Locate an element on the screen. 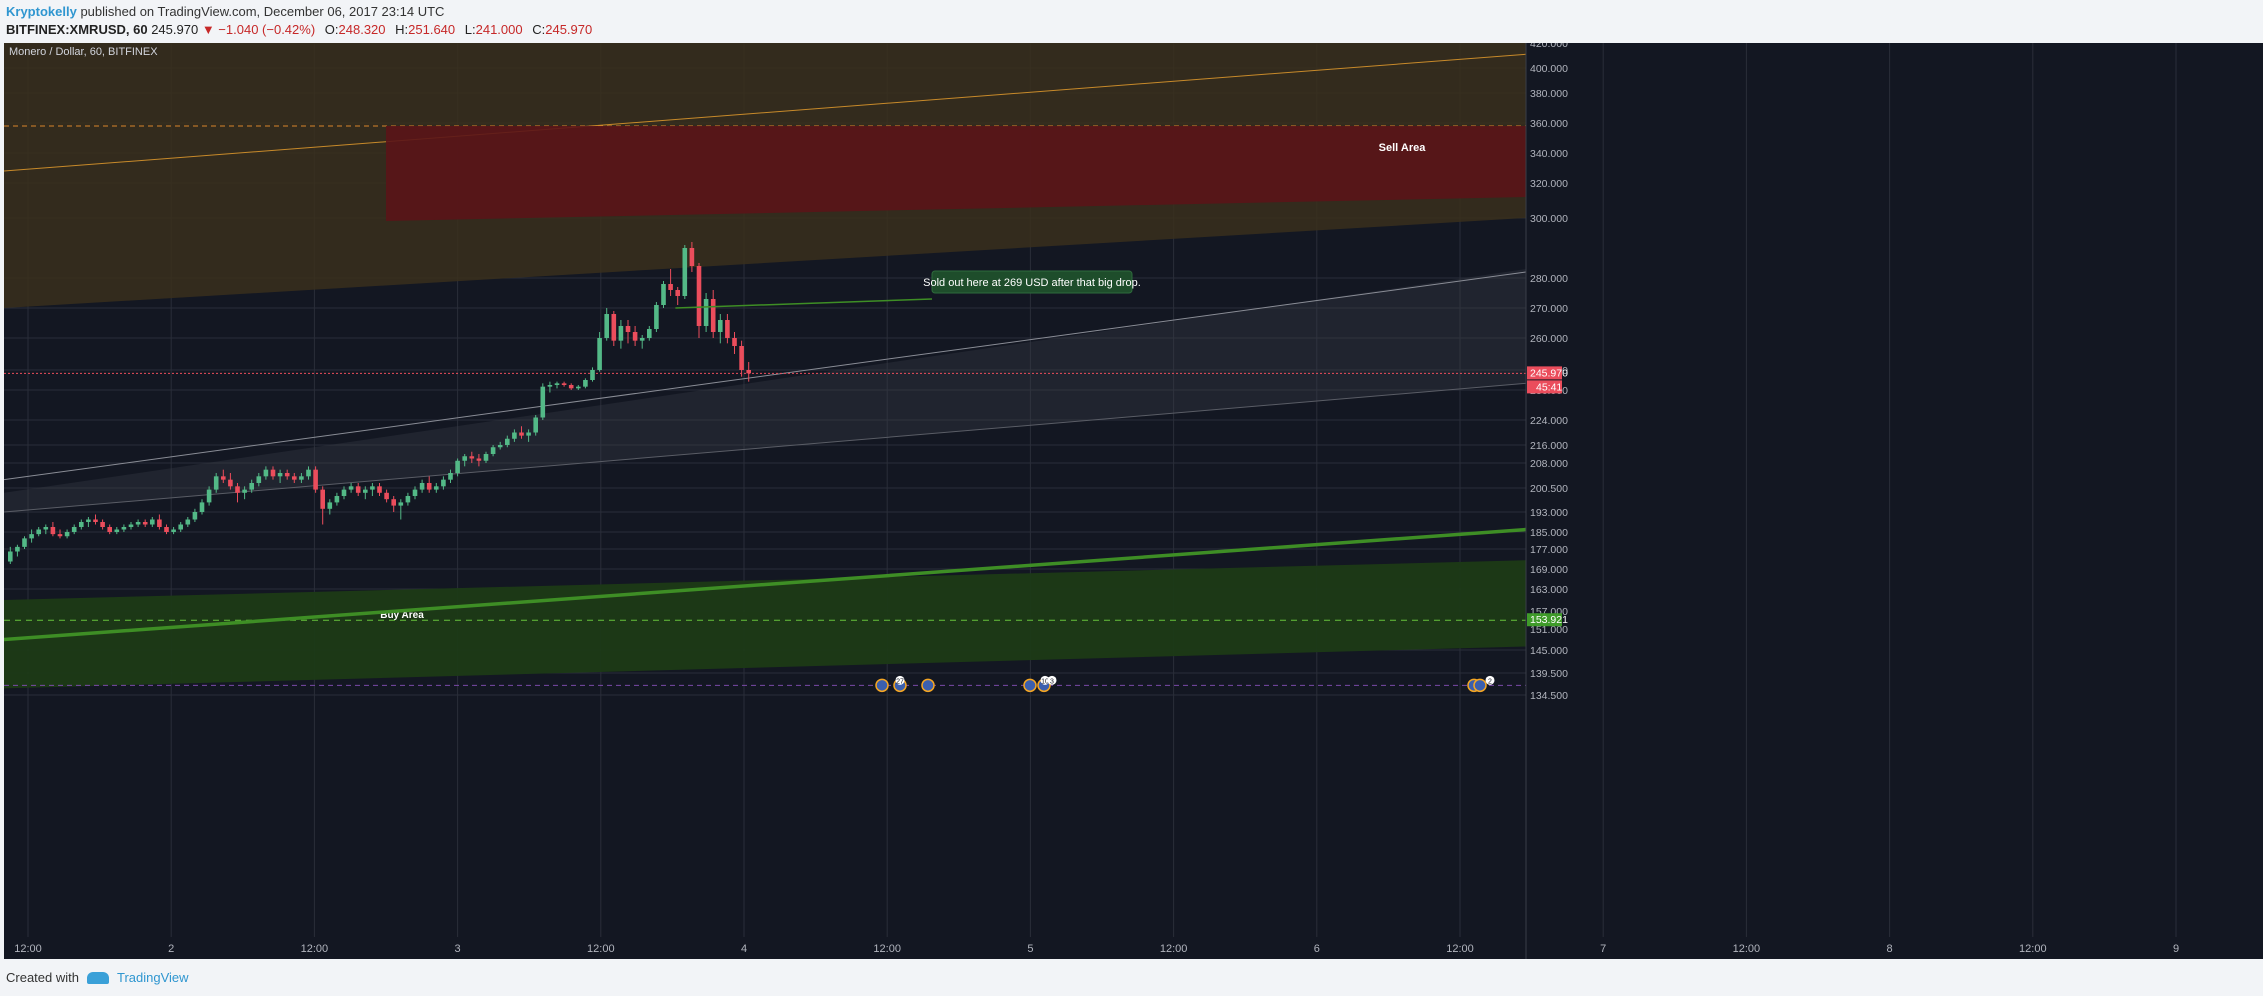  candles is located at coordinates (379, 403).